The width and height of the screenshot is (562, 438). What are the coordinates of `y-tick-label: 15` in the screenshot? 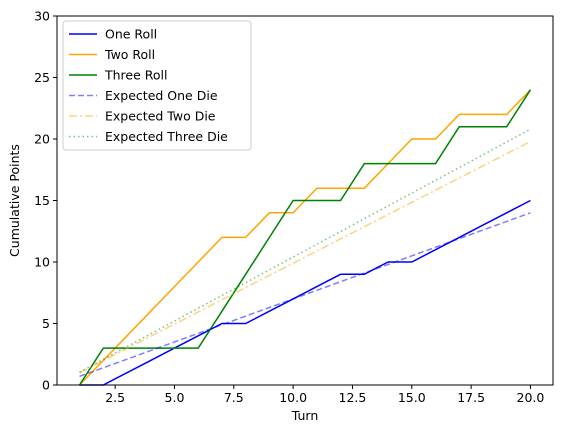 It's located at (42, 200).